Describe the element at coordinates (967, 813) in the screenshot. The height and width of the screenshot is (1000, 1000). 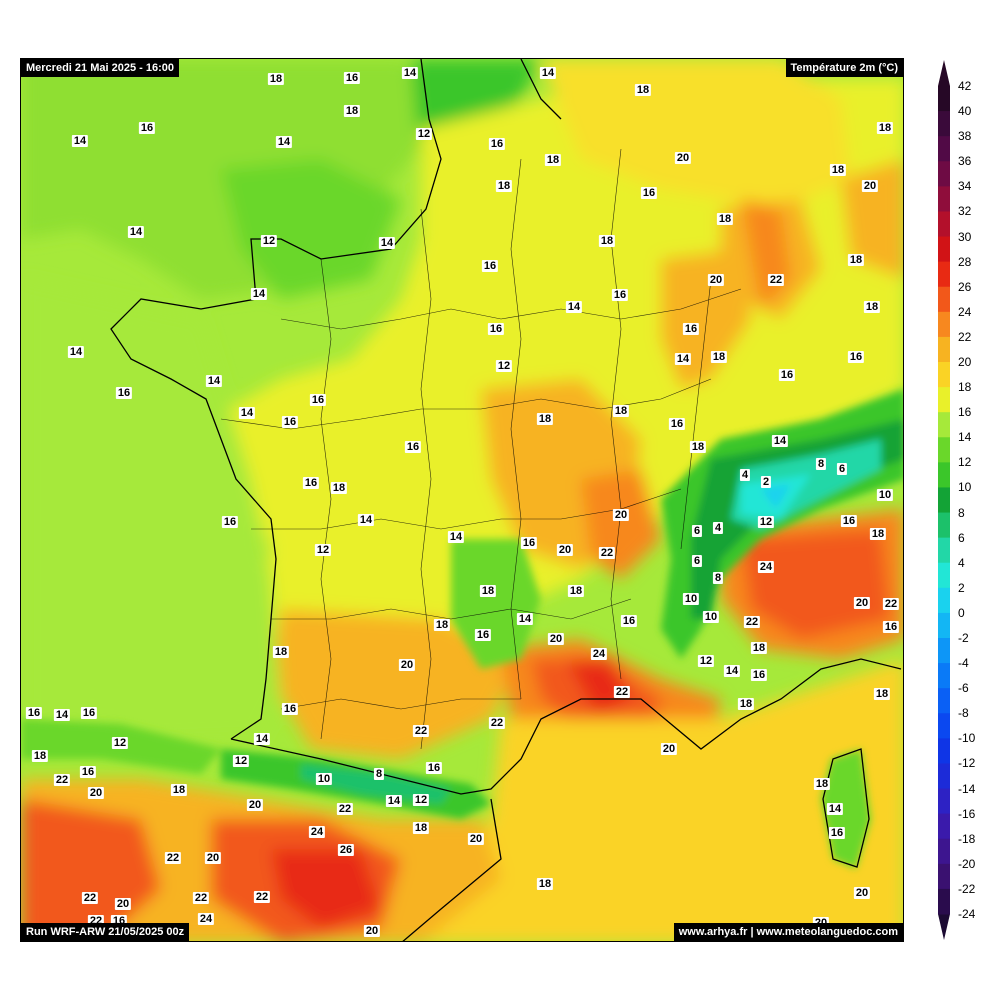
I see `colorbar-tick-label: -16` at that location.